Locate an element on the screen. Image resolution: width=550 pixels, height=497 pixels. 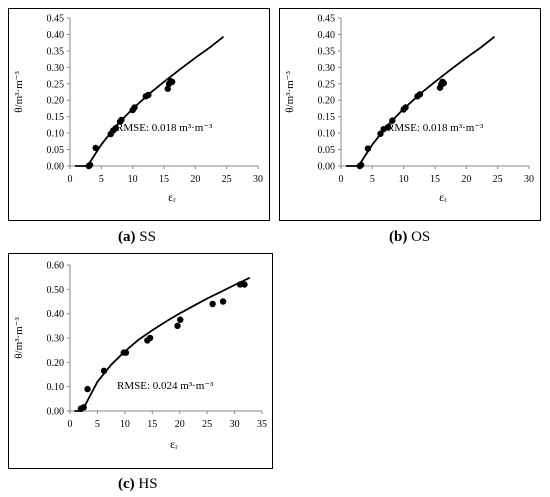
caption-os: (b) OS is located at coordinates (409, 237).